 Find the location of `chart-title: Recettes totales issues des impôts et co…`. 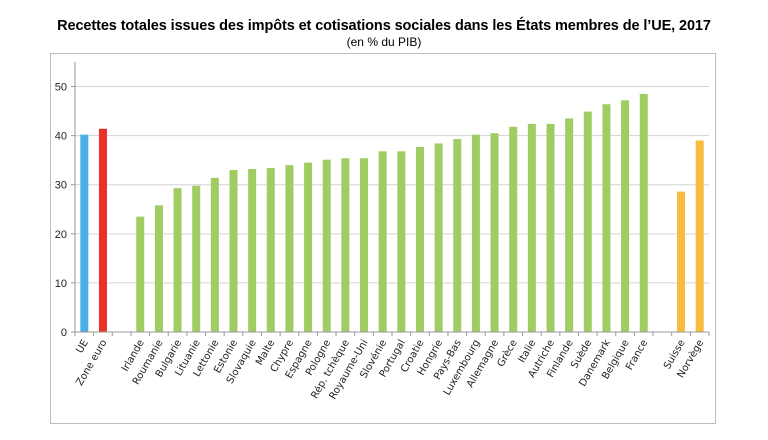

chart-title: Recettes totales issues des impôts et co… is located at coordinates (384, 26).